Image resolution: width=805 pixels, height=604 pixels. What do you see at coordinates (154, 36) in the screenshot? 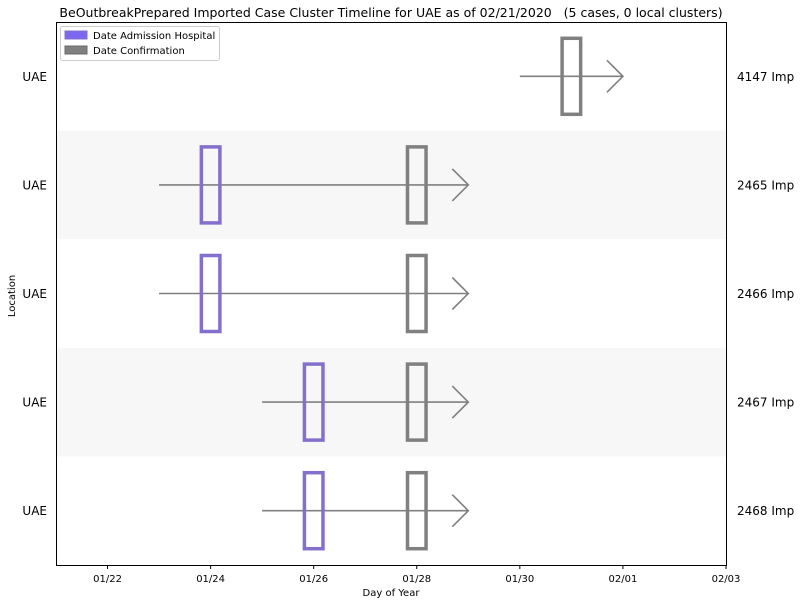
I see `legend-label-admission: Date Admission Hospital` at bounding box center [154, 36].